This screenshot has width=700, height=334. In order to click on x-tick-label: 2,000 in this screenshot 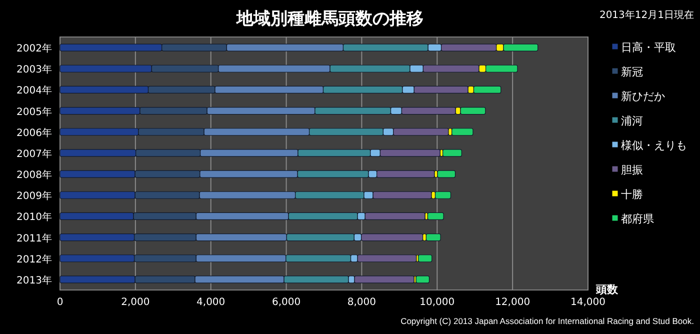, I will do `click(135, 302)`.